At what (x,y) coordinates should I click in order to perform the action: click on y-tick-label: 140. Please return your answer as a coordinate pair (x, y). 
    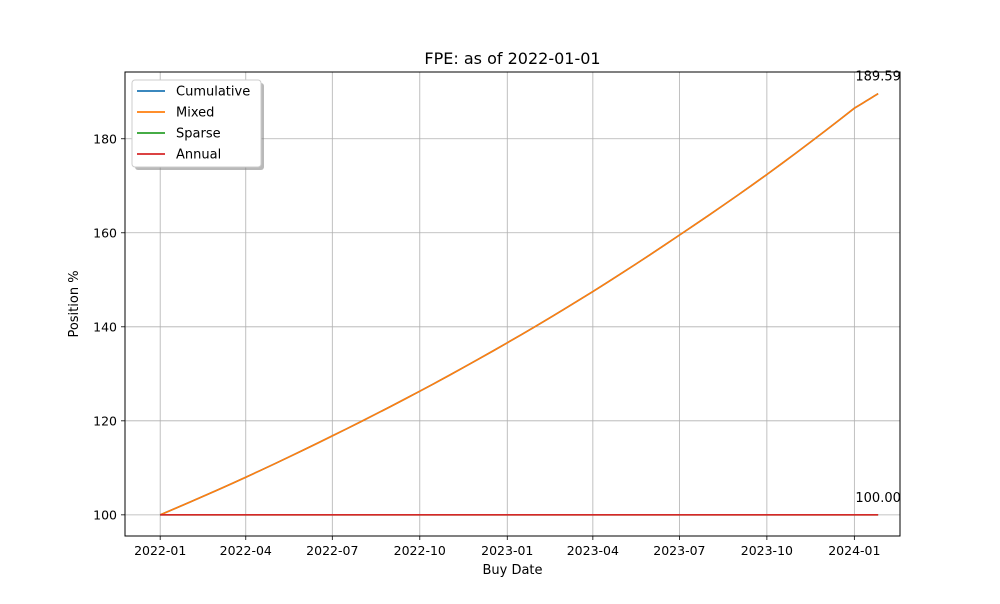
    Looking at the image, I should click on (105, 326).